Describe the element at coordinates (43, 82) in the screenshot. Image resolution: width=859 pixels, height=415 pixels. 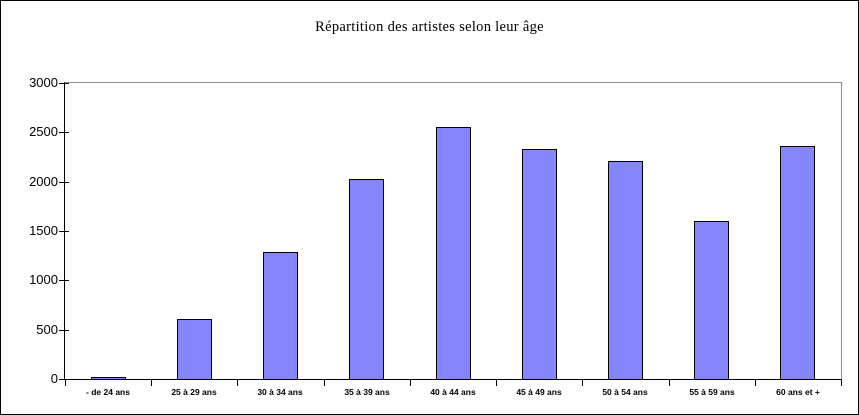
I see `y-axis-tick-label: 3000` at that location.